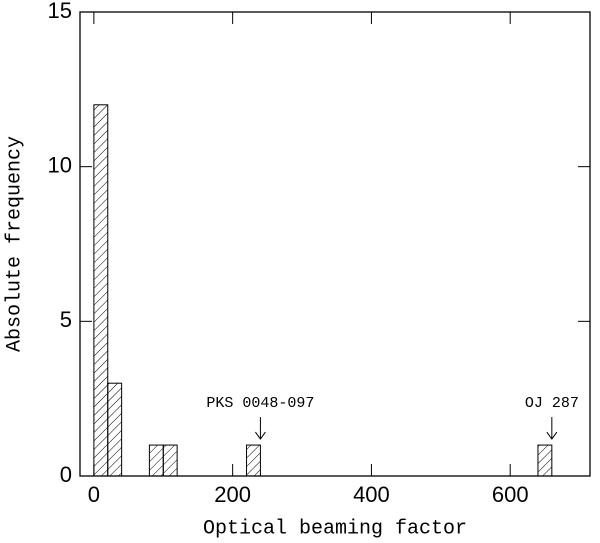  Describe the element at coordinates (552, 403) in the screenshot. I see `annotation: OJ 287` at that location.